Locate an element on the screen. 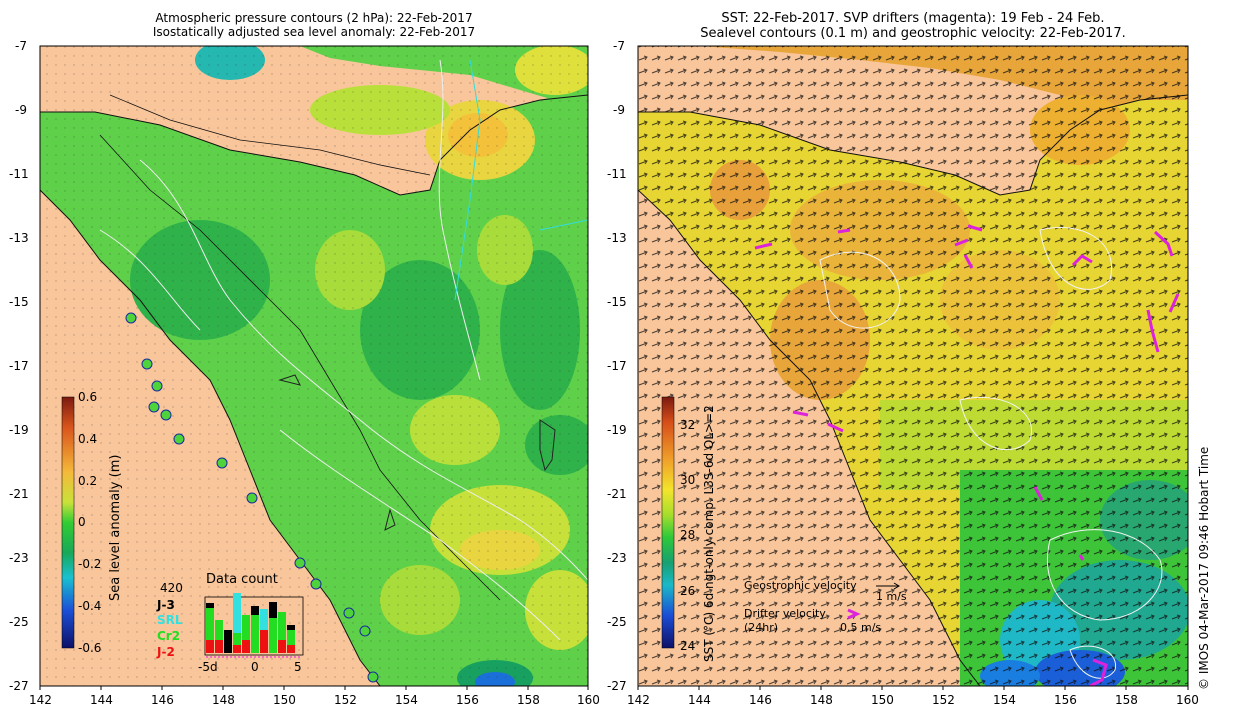  colorbar-tick: 0.2 is located at coordinates (88, 481).